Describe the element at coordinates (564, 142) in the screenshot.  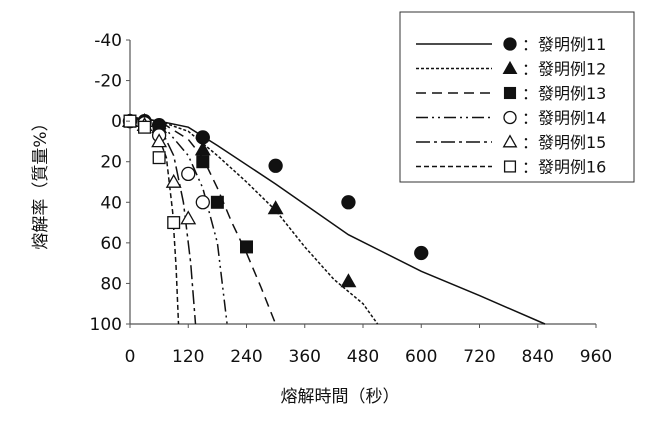
I see `legend-label-5: ：發明例15` at that location.